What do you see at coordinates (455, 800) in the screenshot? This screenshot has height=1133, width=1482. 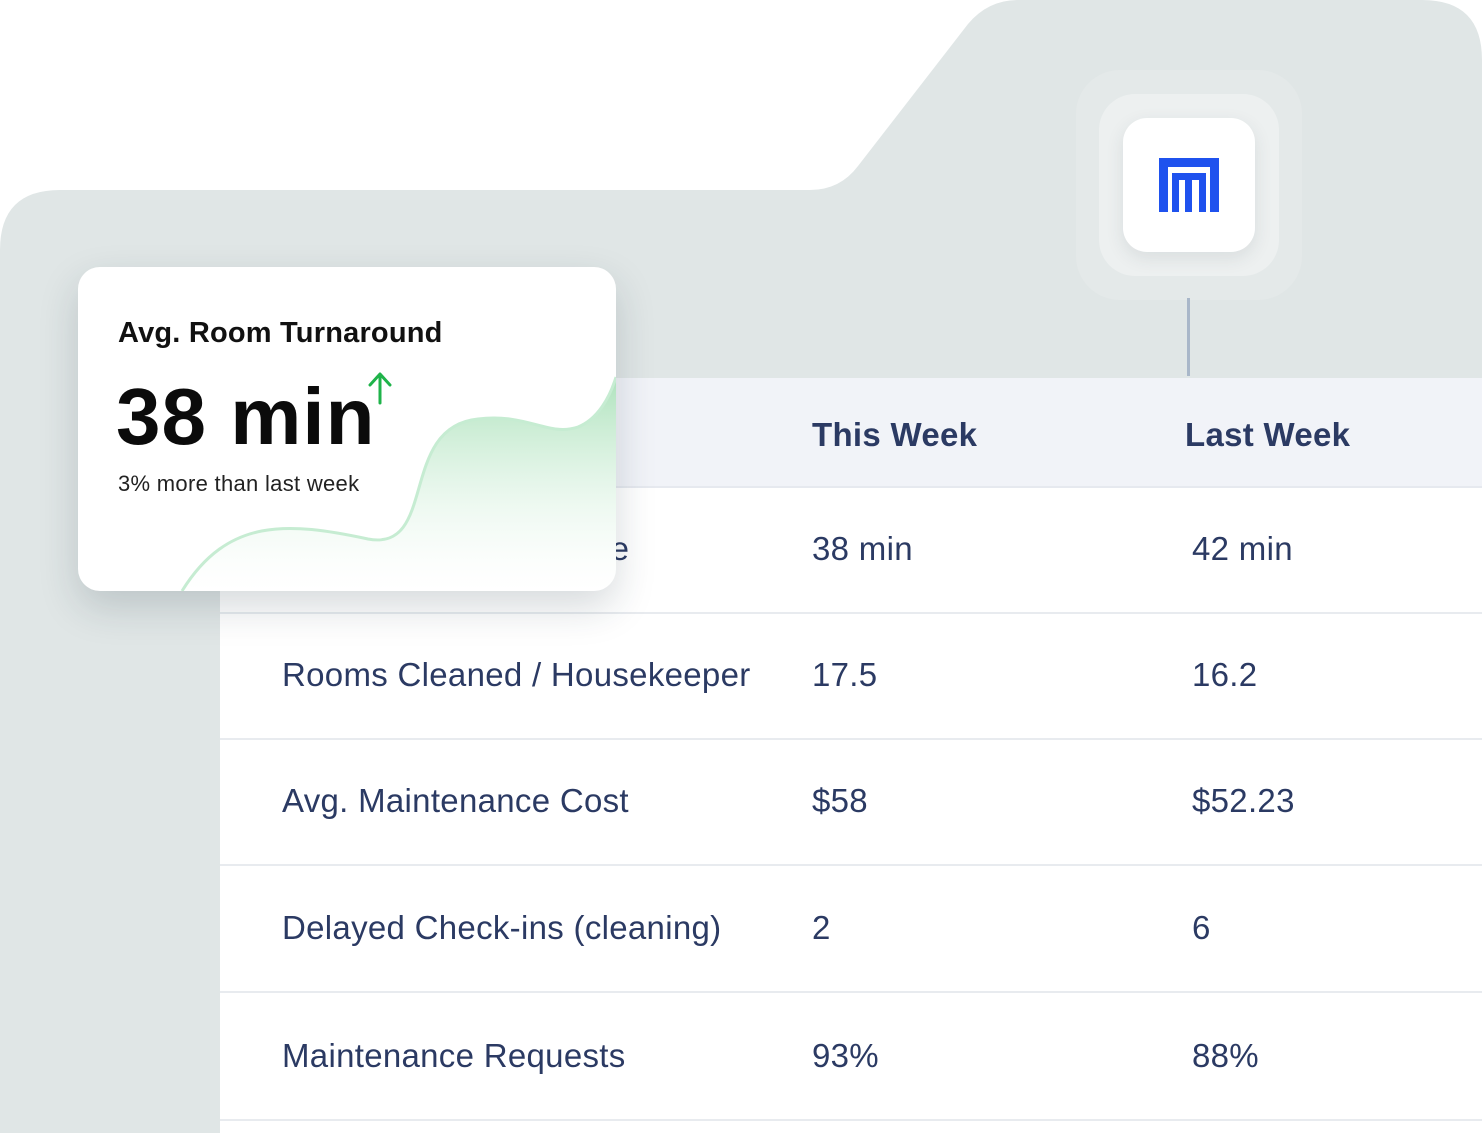 I see `metric-label: Avg. Maintenance Cost` at bounding box center [455, 800].